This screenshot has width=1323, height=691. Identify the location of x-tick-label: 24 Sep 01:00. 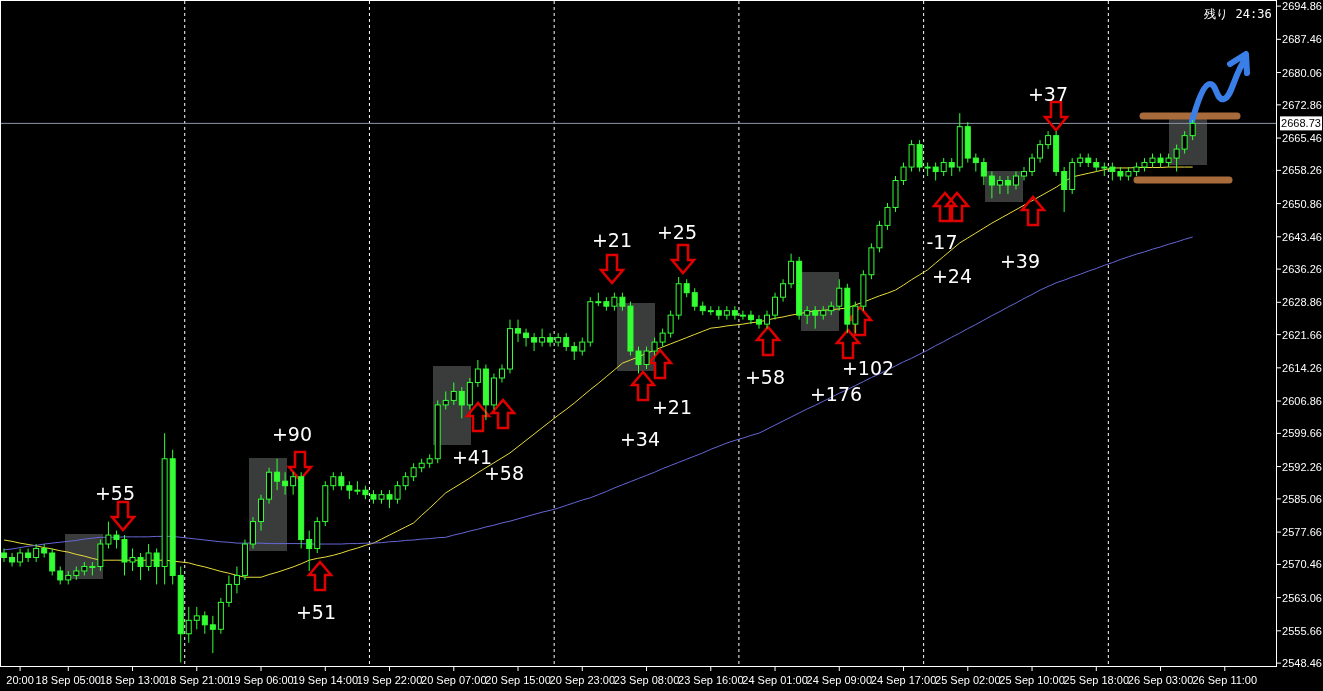
(775, 680).